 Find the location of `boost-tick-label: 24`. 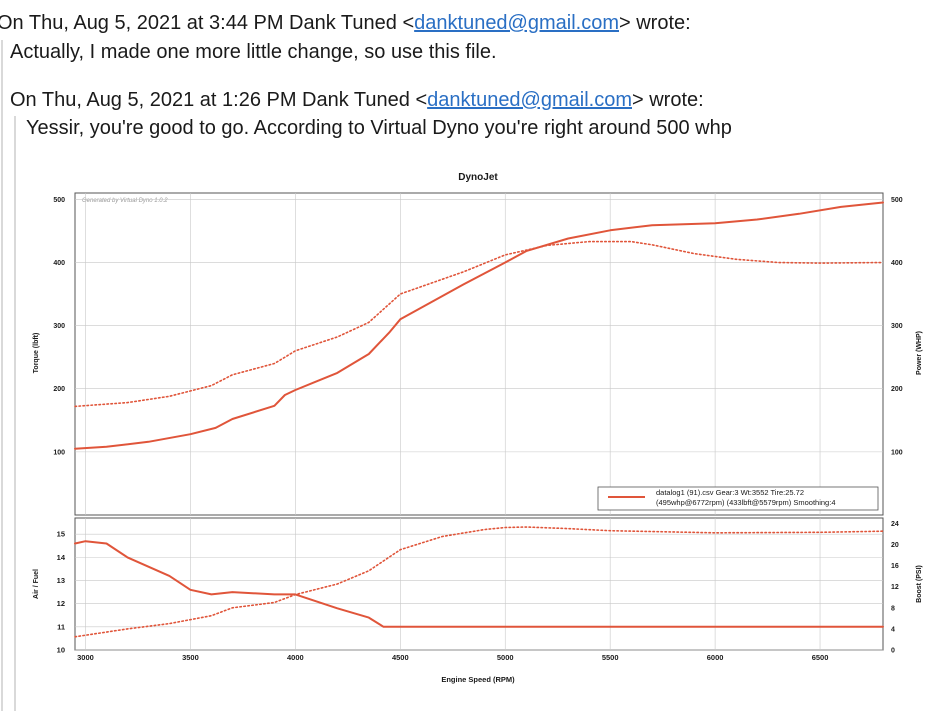

boost-tick-label: 24 is located at coordinates (895, 524).